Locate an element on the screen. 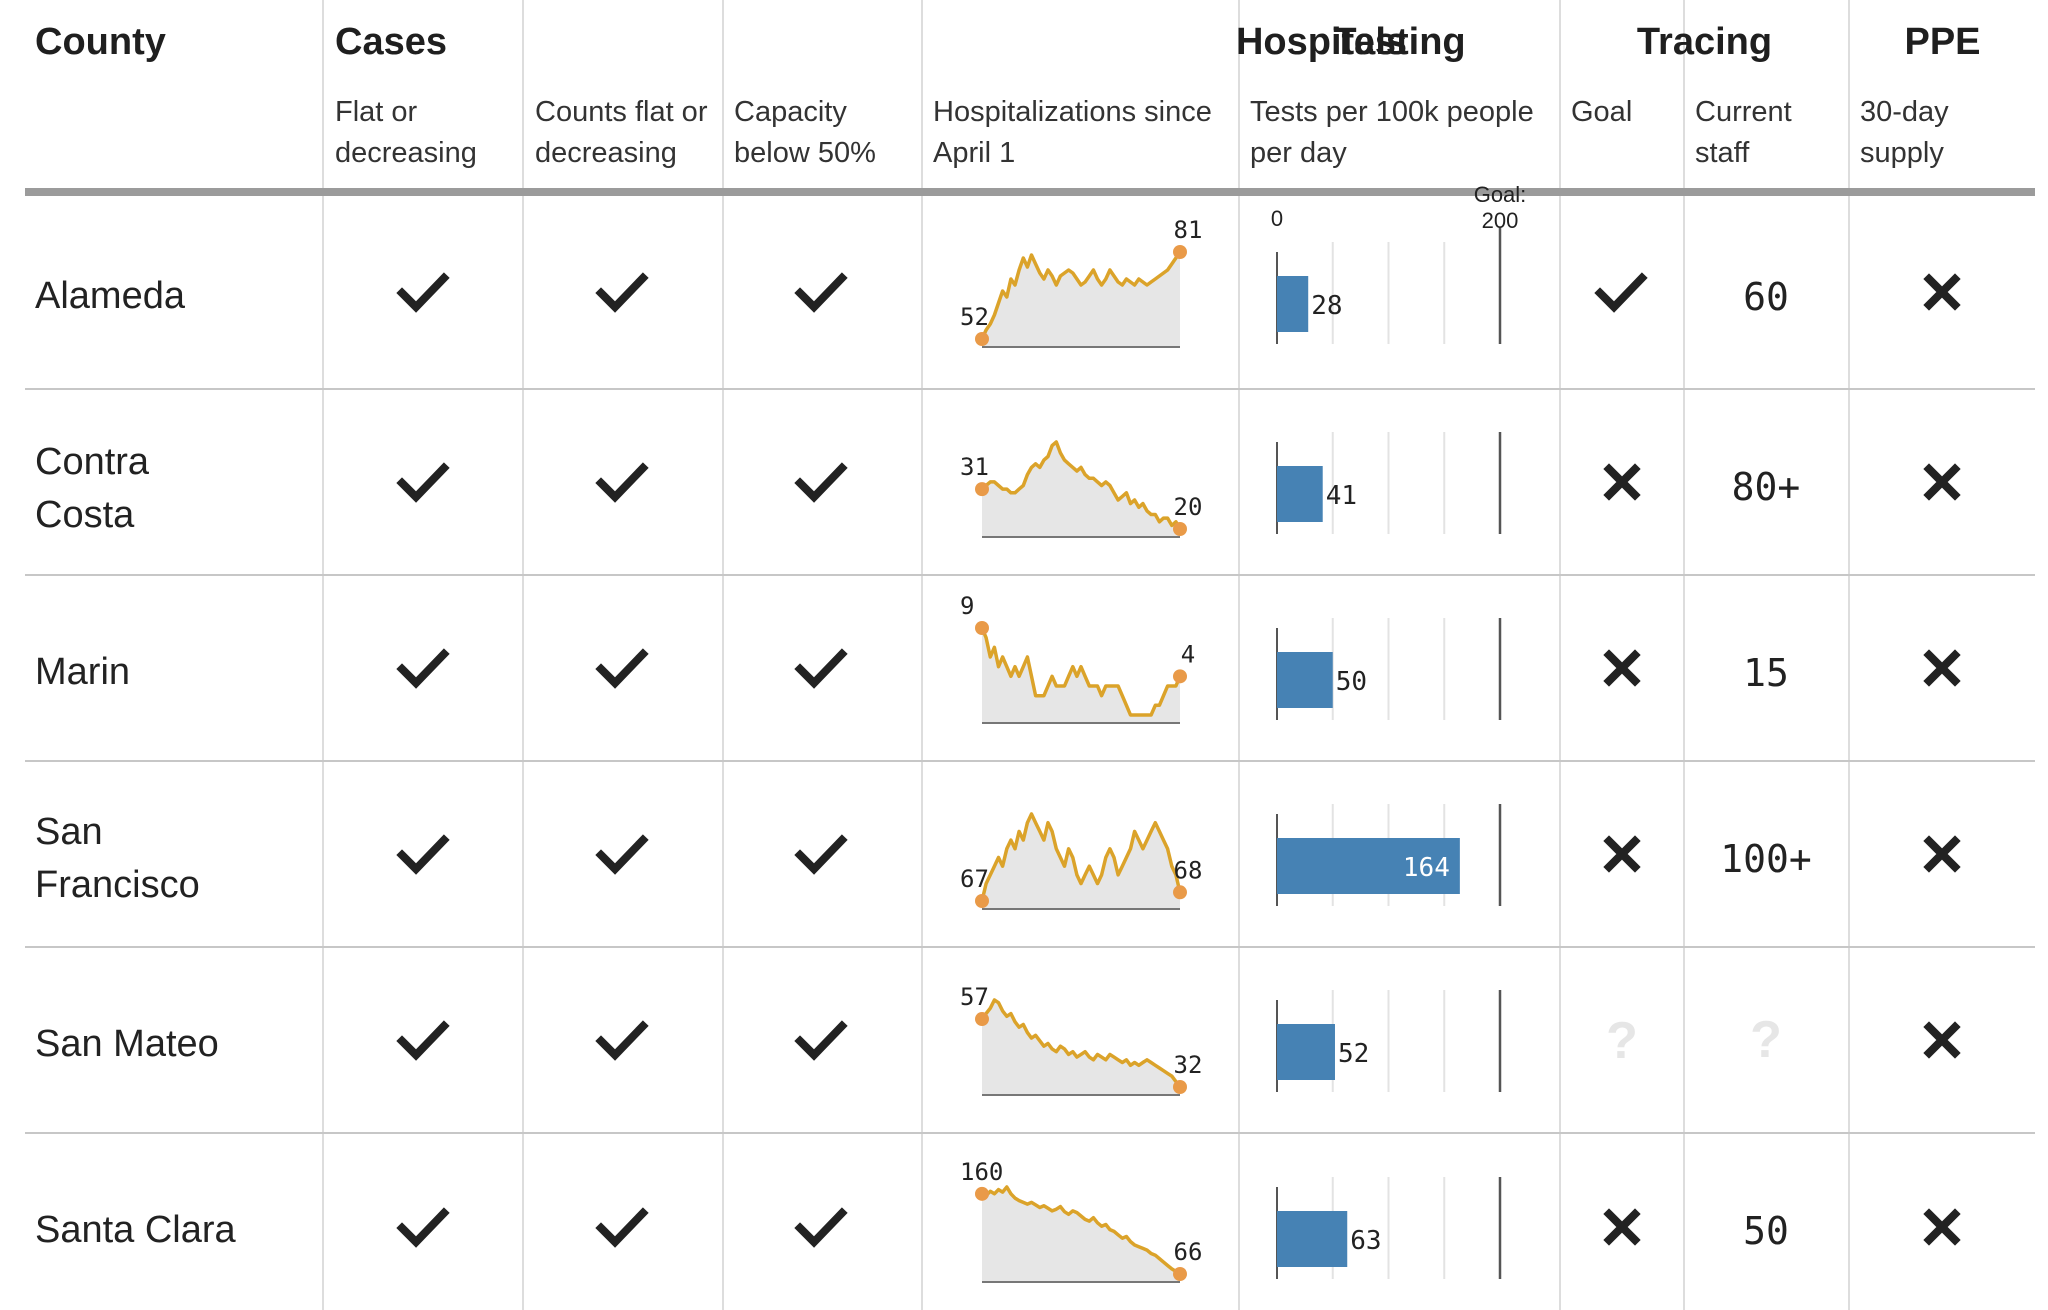 The height and width of the screenshot is (1310, 2048). county-name: Santa Clara is located at coordinates (135, 1230).